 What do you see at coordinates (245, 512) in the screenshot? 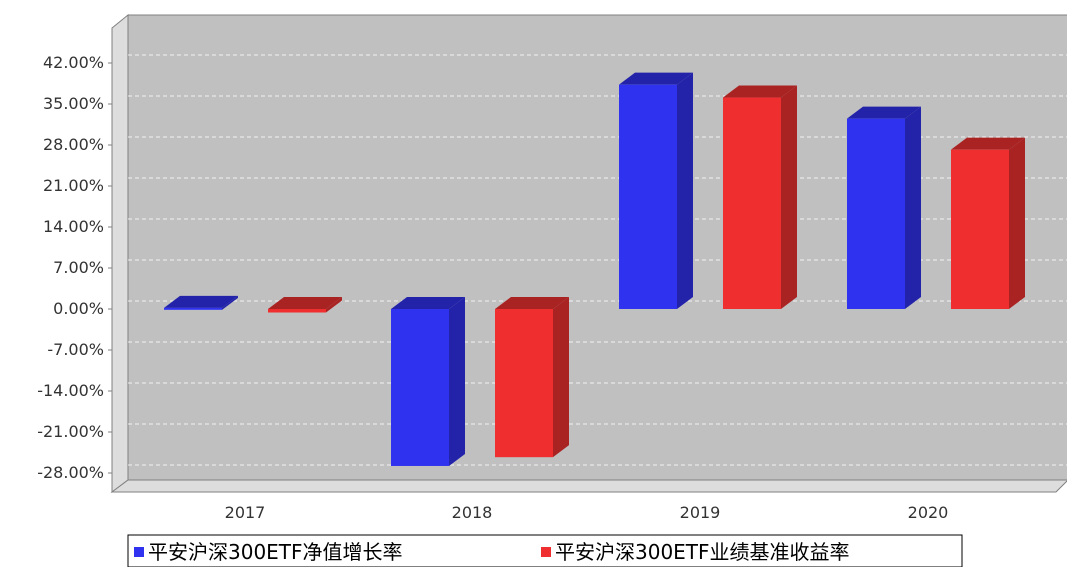
I see `x-tick-label: 2017` at bounding box center [245, 512].